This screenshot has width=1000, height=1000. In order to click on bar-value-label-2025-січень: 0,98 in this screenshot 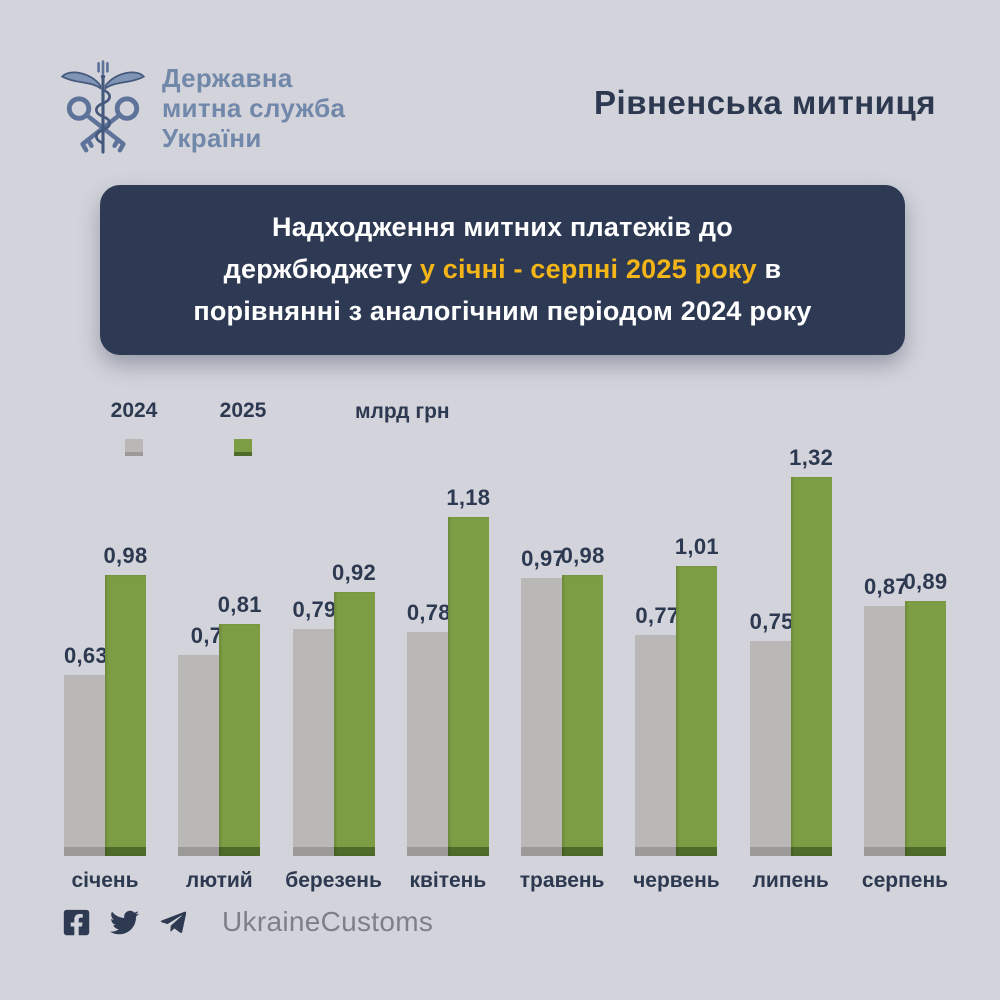, I will do `click(125, 555)`.